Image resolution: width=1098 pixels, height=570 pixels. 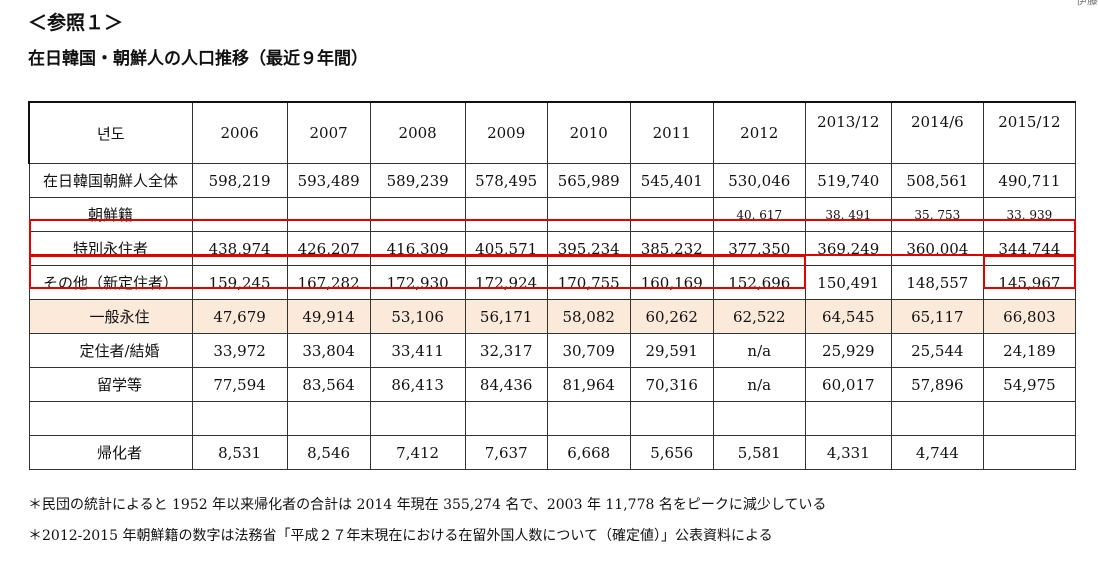 I want to click on table-cell: 170,755, so click(x=588, y=282).